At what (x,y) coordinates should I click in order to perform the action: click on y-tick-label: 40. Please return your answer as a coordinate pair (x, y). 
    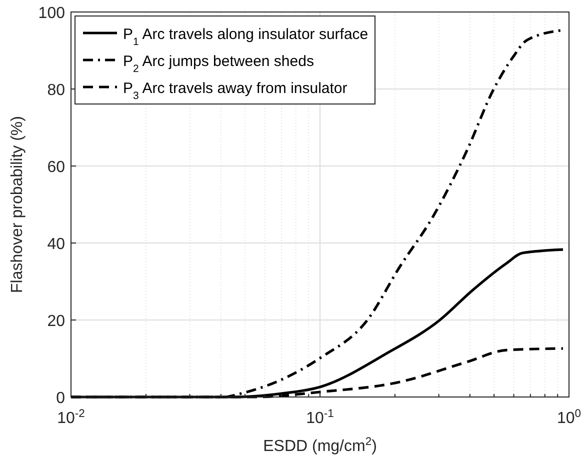
    Looking at the image, I should click on (56, 244).